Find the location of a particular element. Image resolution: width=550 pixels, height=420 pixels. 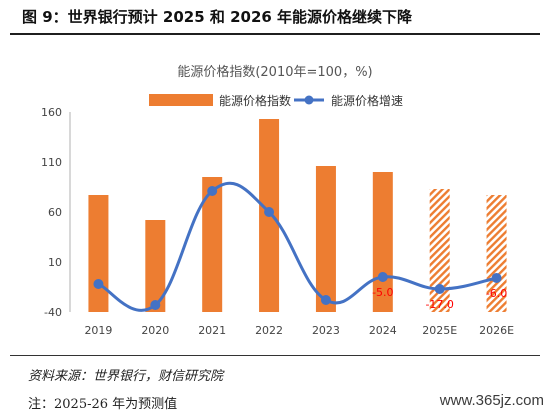

legend-bar-label: 能源价格指数 is located at coordinates (255, 100).